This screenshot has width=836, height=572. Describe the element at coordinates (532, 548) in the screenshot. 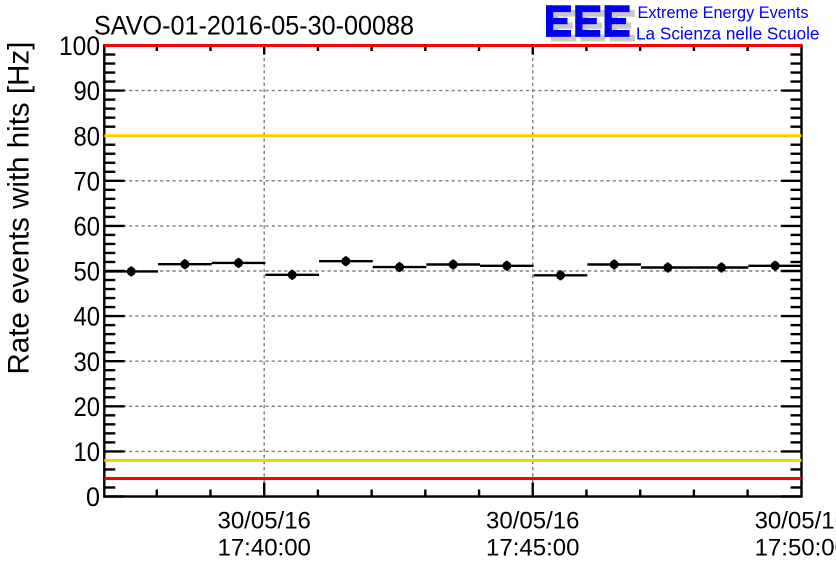

I see `svg-text: 17:45:00` at that location.